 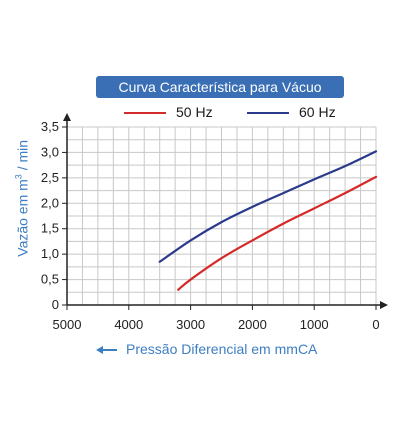 What do you see at coordinates (67, 117) in the screenshot?
I see `y-axis-arrow` at bounding box center [67, 117].